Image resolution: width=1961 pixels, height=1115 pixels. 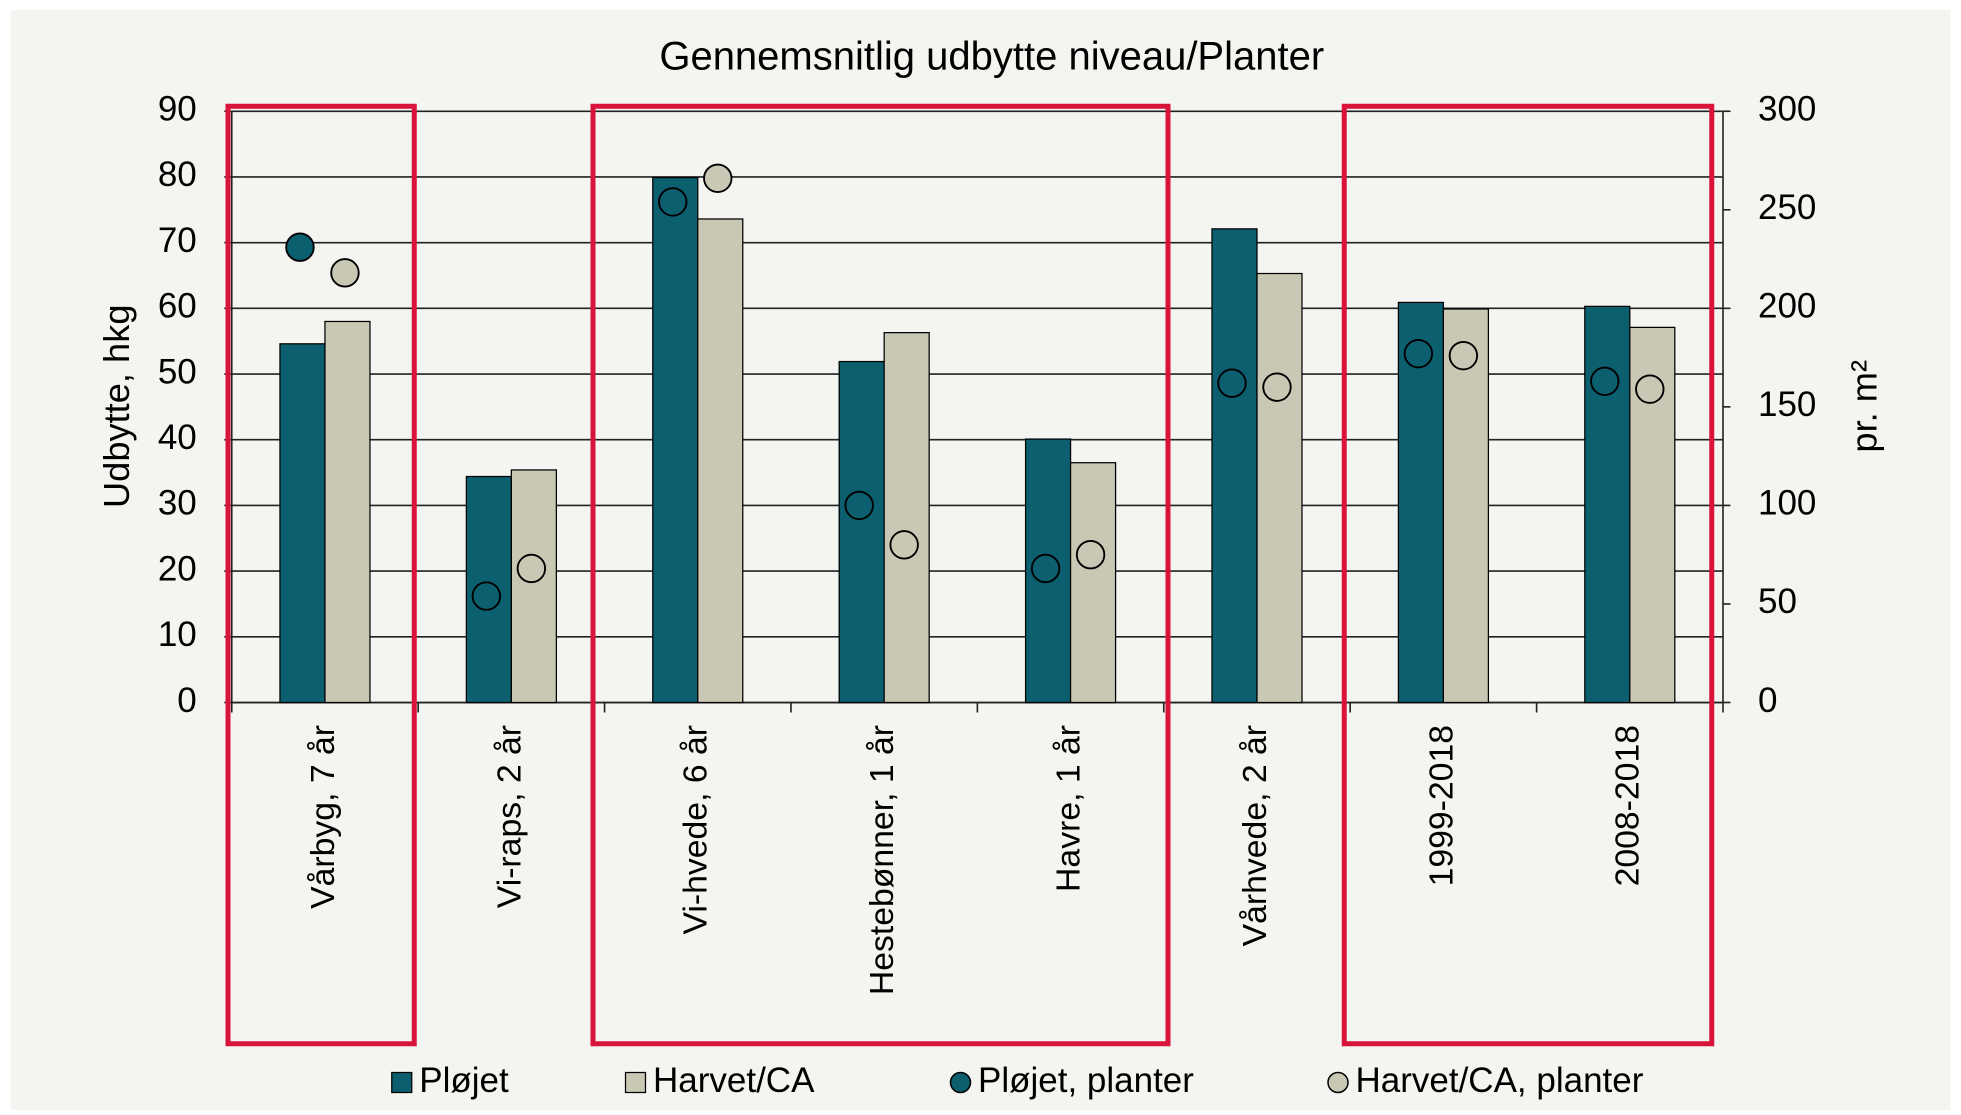 I want to click on x-tick-label: 2008-2018, so click(x=1628, y=805).